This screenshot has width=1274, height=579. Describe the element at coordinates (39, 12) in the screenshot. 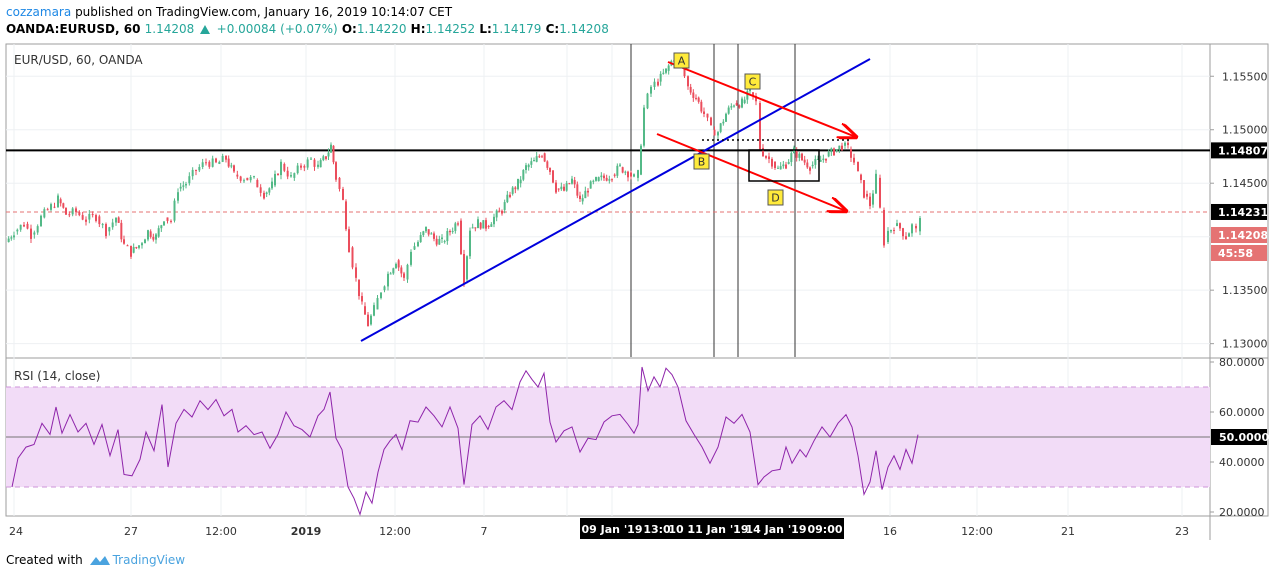

I see `author-link: cozzamara` at that location.